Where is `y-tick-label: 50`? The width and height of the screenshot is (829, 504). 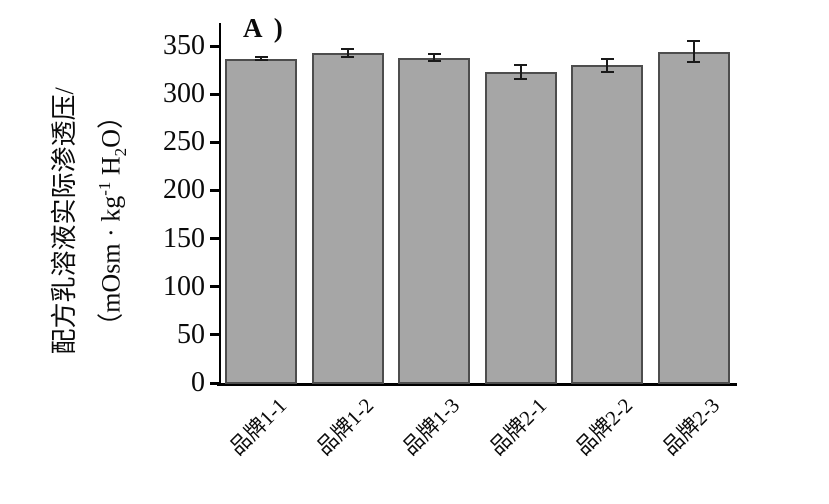
y-tick-label: 50 is located at coordinates (191, 334).